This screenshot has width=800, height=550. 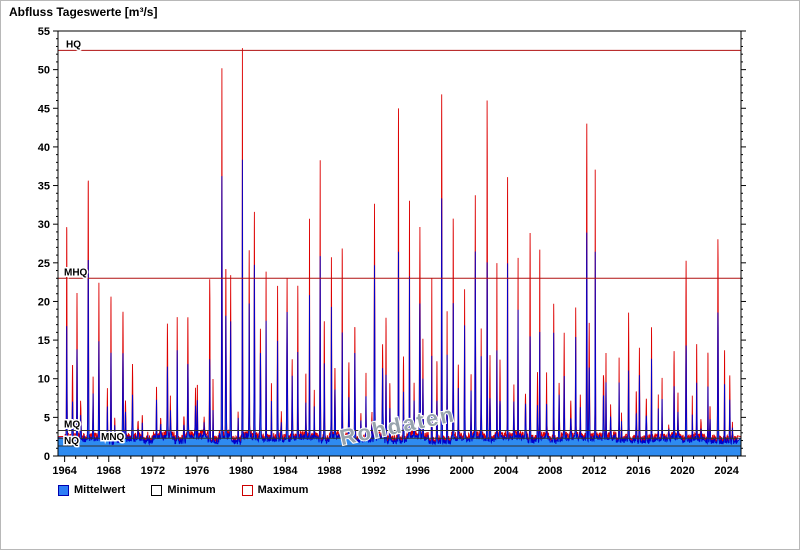 I want to click on x-tick-label: 2004, so click(x=506, y=471).